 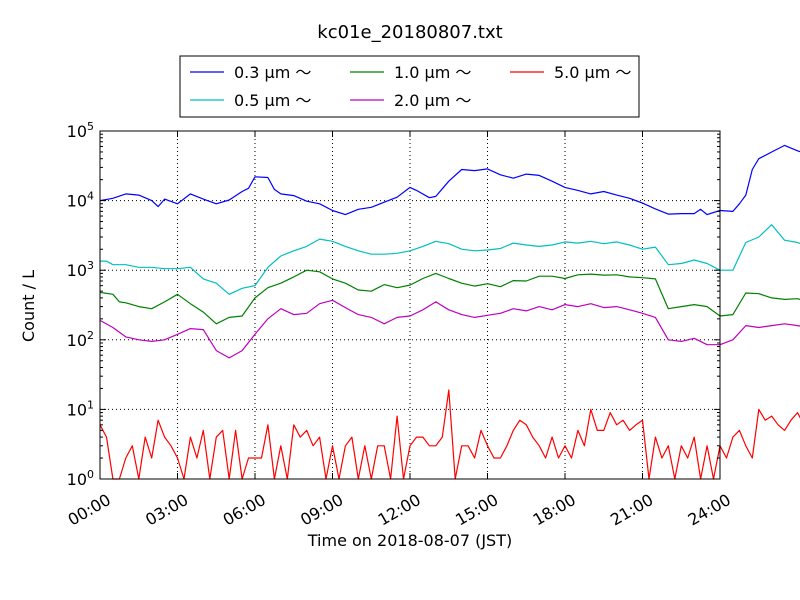 I want to click on legend-label-4: 5.0 μm ～, so click(x=592, y=72).